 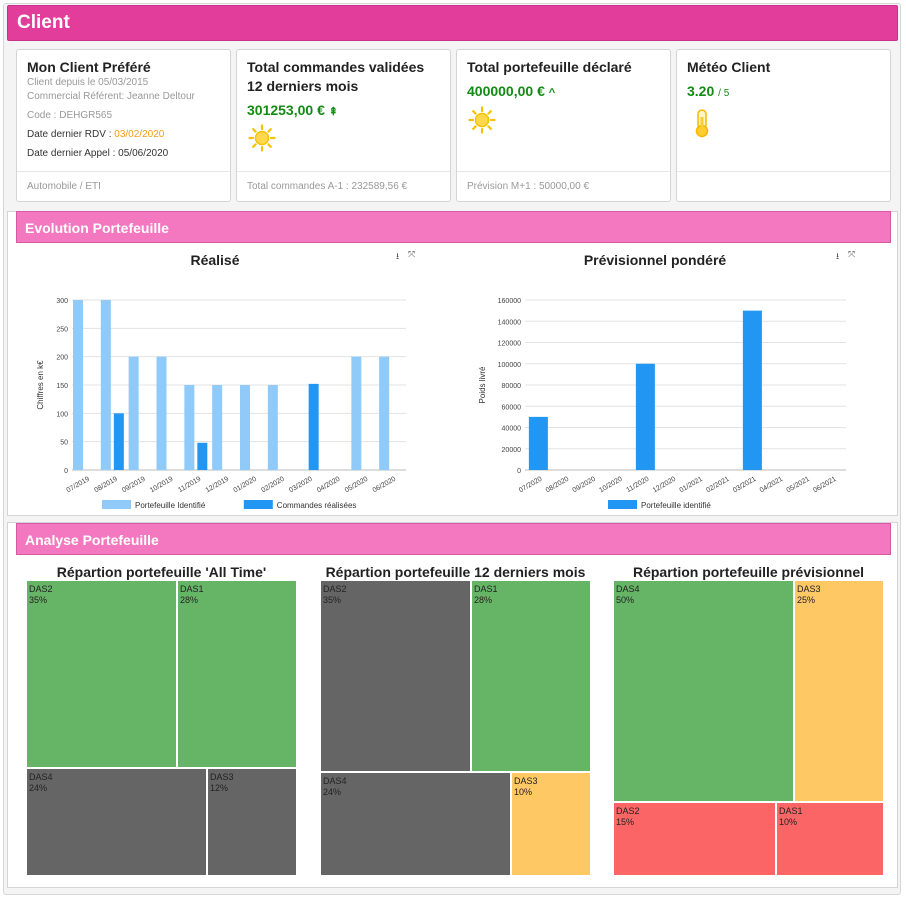 I want to click on y-axis-label: Poids livré, so click(x=482, y=384).